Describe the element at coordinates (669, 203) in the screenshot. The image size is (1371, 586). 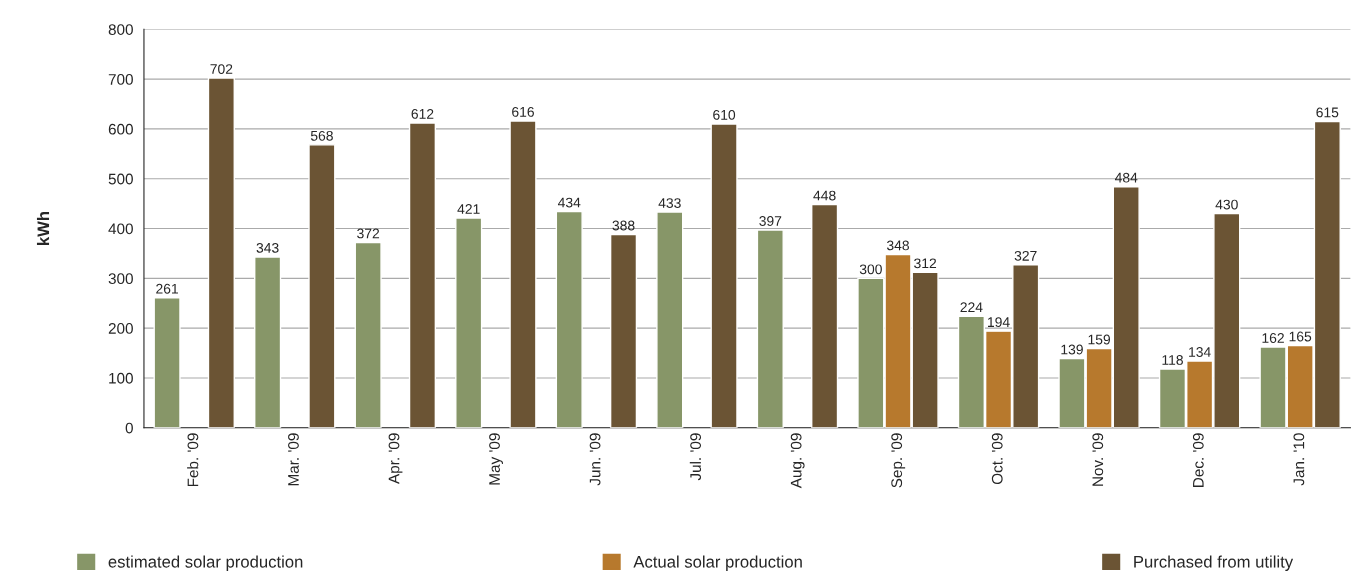
I see `data-label: 433` at that location.